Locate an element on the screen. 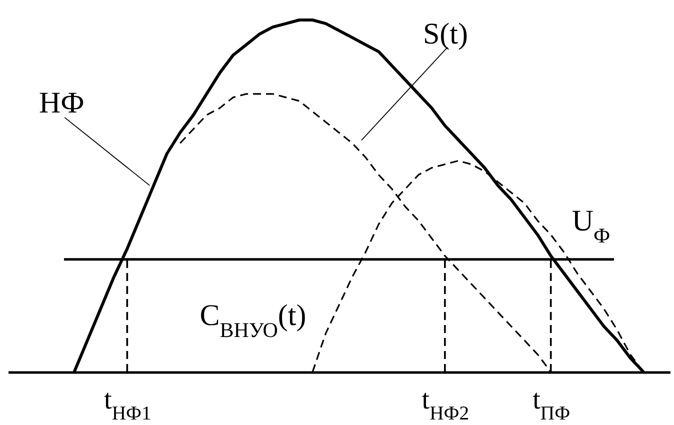 Image resolution: width=674 pixels, height=425 pixels. x-tick-label: t$_{ПФ}$ is located at coordinates (551, 404).